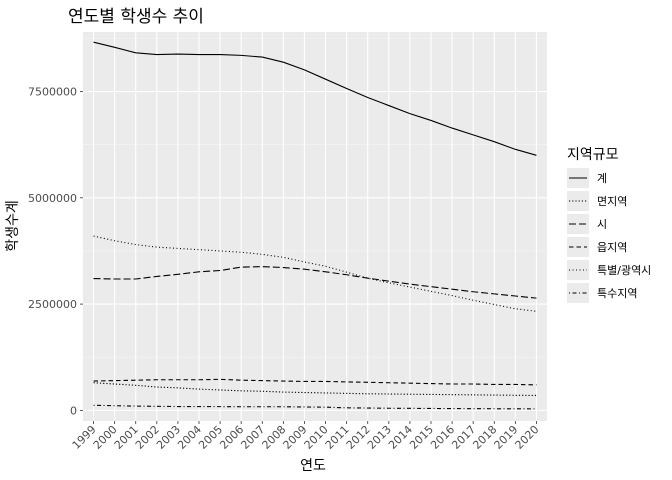 This screenshot has height=480, width=672. I want to click on legend-label: 시, so click(602, 224).